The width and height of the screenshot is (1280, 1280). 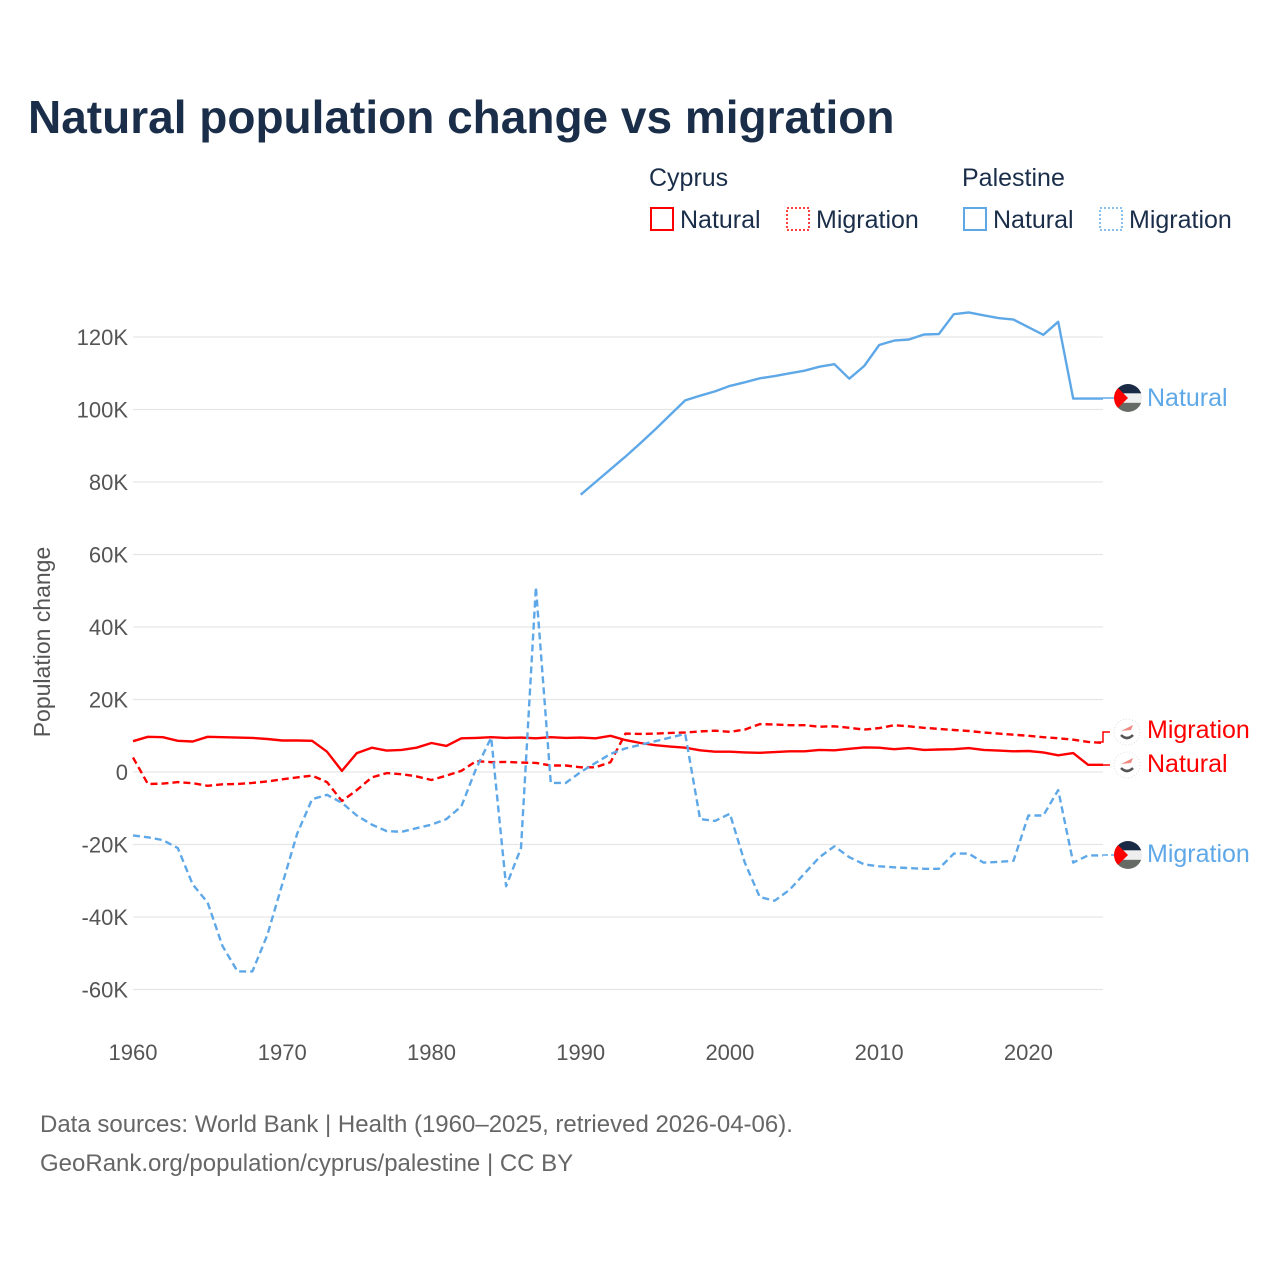 I want to click on x-tick-label: 1990, so click(x=580, y=1052).